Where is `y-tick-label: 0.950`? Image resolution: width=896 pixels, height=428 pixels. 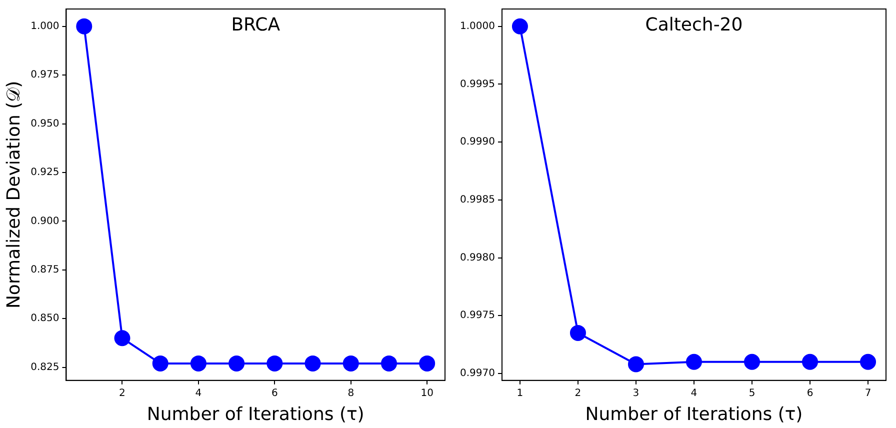 y-tick-label: 0.950 is located at coordinates (45, 124).